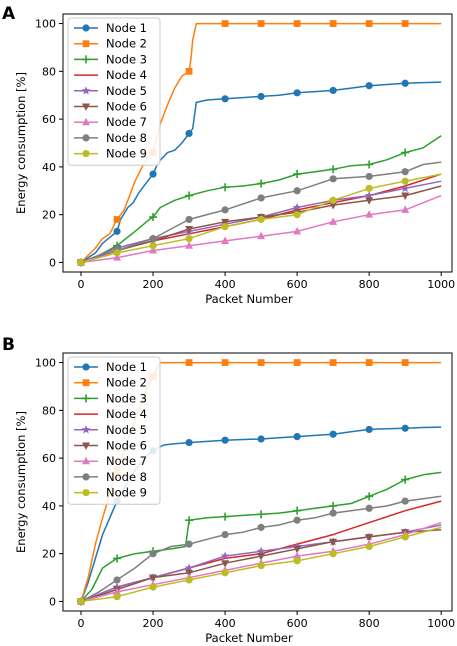 The image size is (457, 646). I want to click on panel-letter-a: A, so click(9, 14).